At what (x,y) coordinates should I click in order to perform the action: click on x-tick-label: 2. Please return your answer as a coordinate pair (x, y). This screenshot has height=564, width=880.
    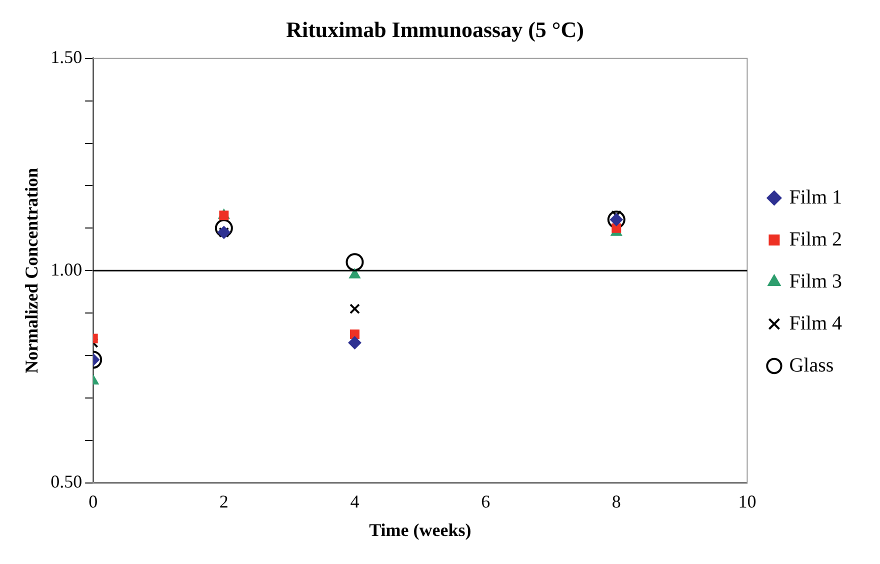
    Looking at the image, I should click on (223, 501).